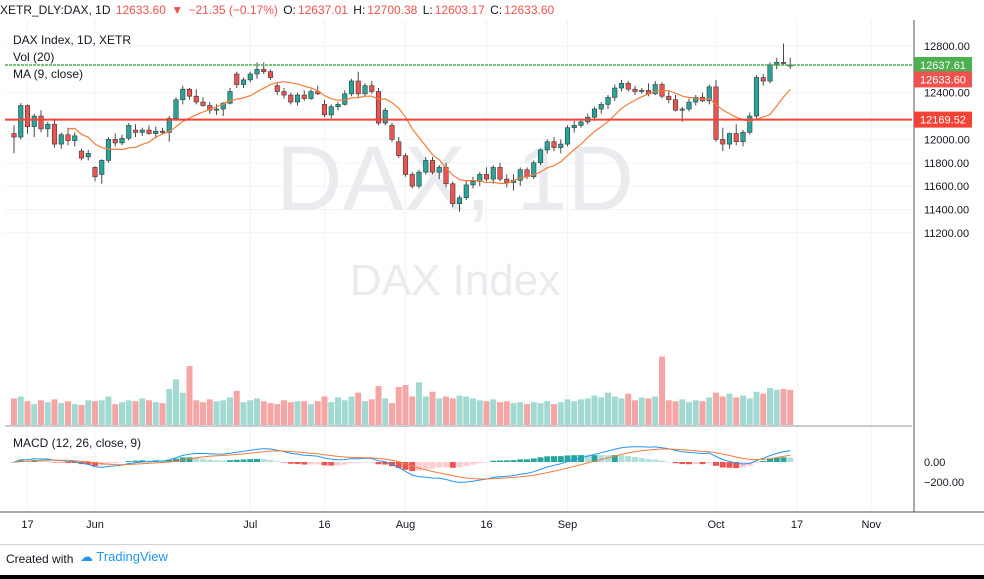 This screenshot has height=579, width=984. Describe the element at coordinates (124, 557) in the screenshot. I see `tradingview-logo: ☁ TradingView` at that location.